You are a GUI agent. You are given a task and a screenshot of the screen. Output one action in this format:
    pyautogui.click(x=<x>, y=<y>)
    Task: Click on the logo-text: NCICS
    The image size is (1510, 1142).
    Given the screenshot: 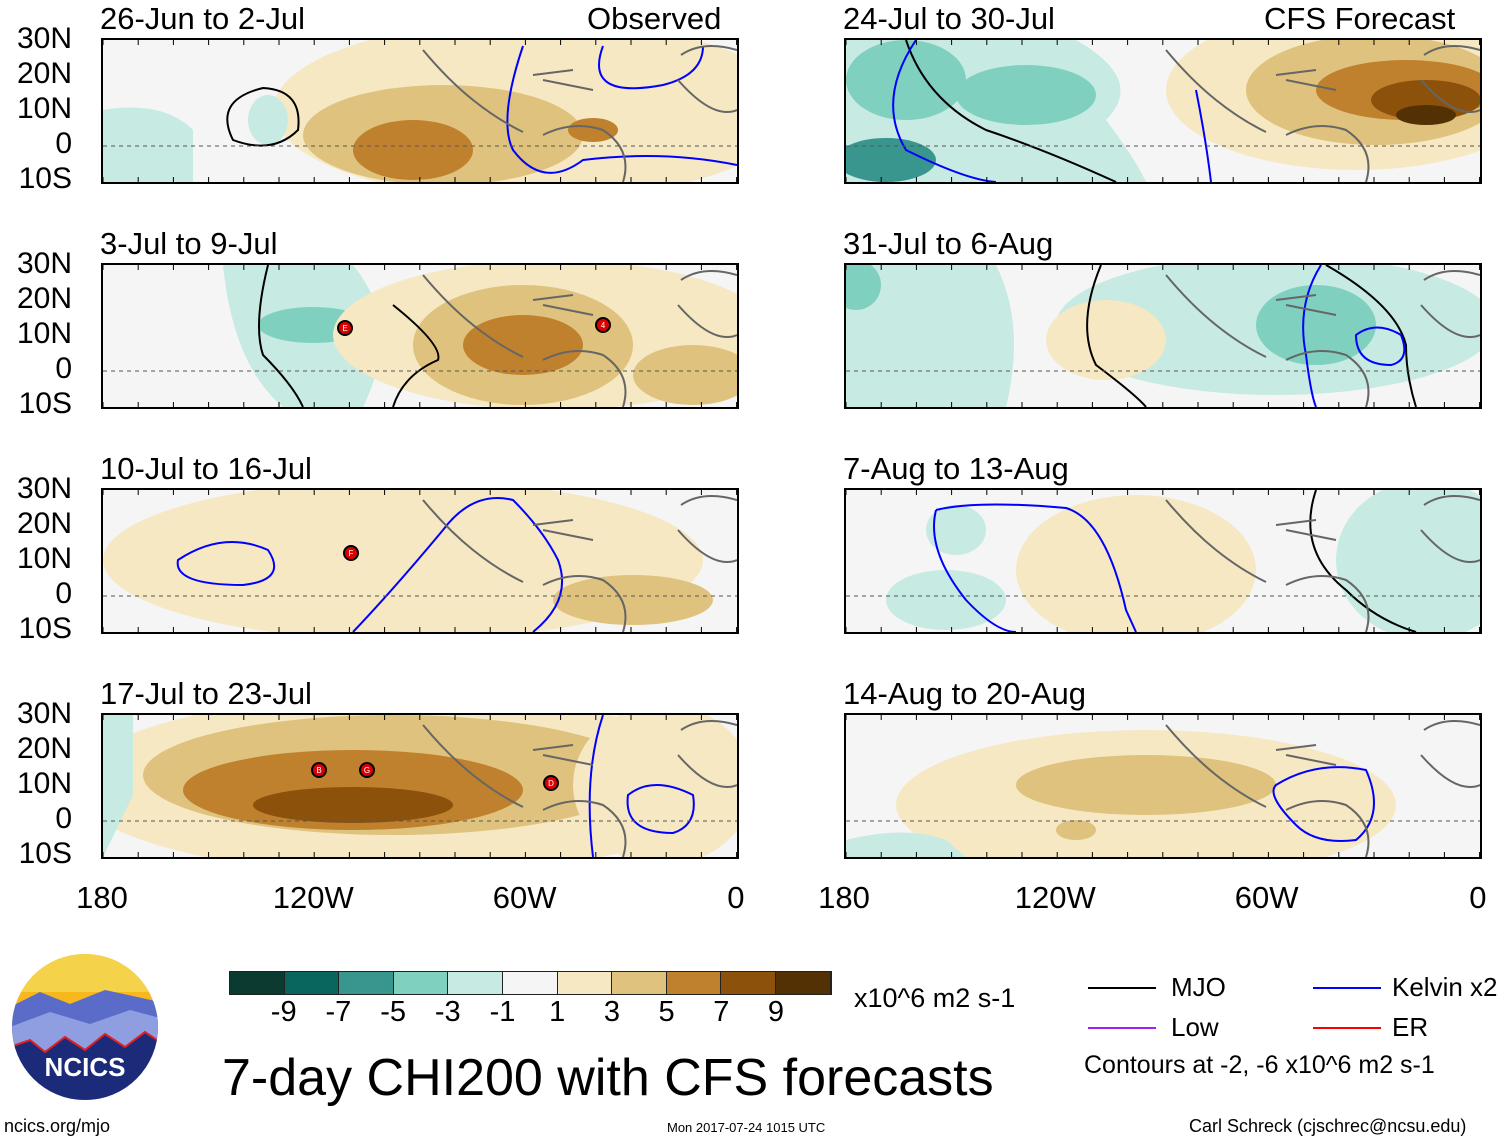 What is the action you would take?
    pyautogui.click(x=85, y=1067)
    